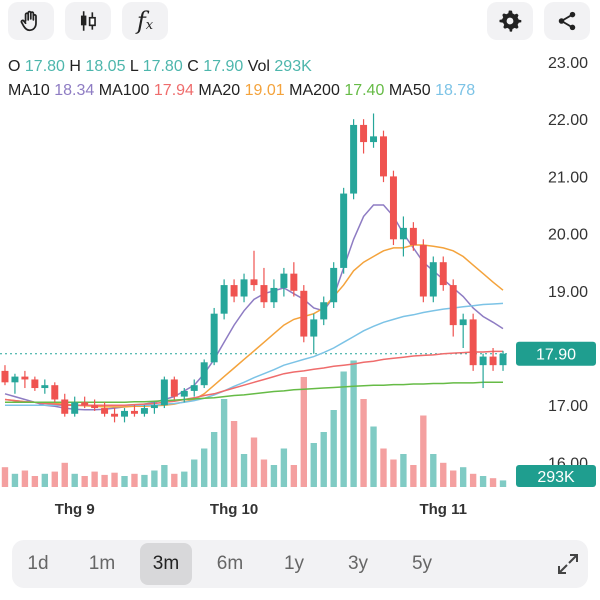  I want to click on timeframe-6m: 6m, so click(230, 563).